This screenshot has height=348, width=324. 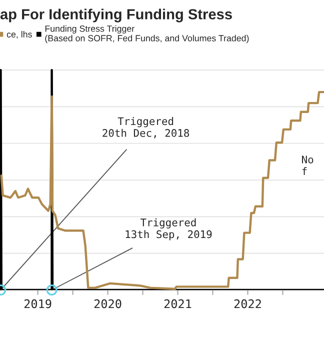 What do you see at coordinates (146, 127) in the screenshot?
I see `annotation: Triggered 20th Dec, 2018` at bounding box center [146, 127].